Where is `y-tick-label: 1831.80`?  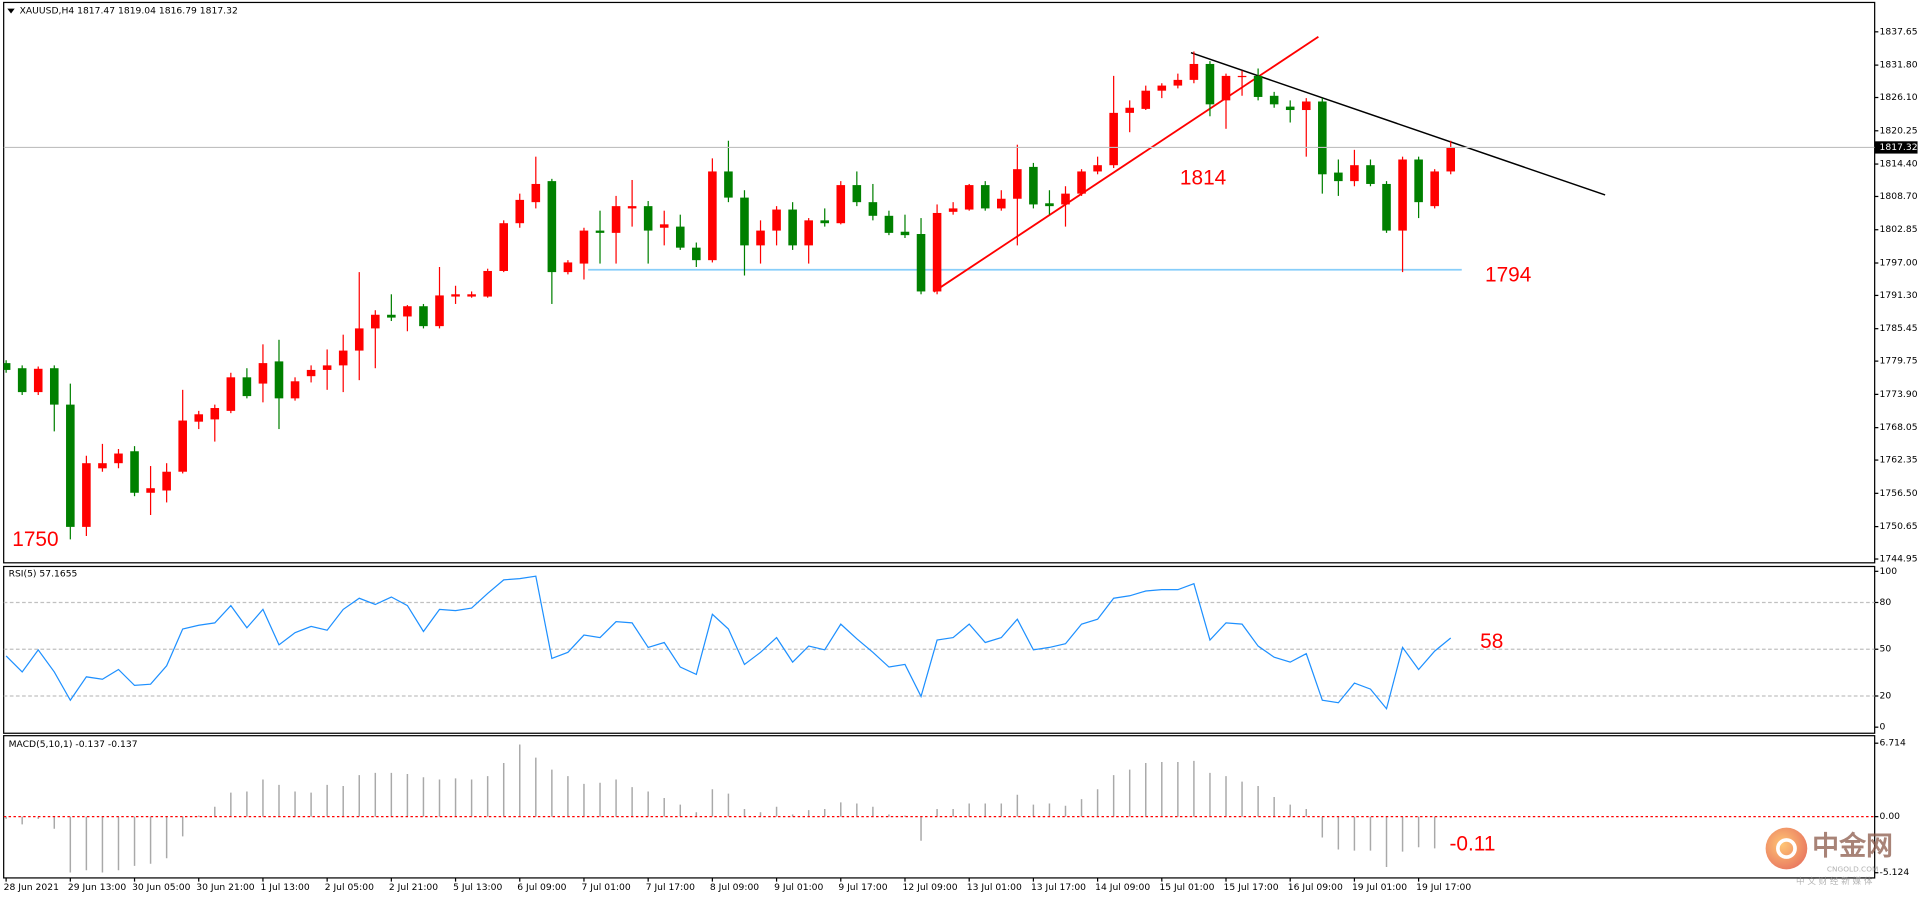 y-tick-label: 1831.80 is located at coordinates (1899, 65).